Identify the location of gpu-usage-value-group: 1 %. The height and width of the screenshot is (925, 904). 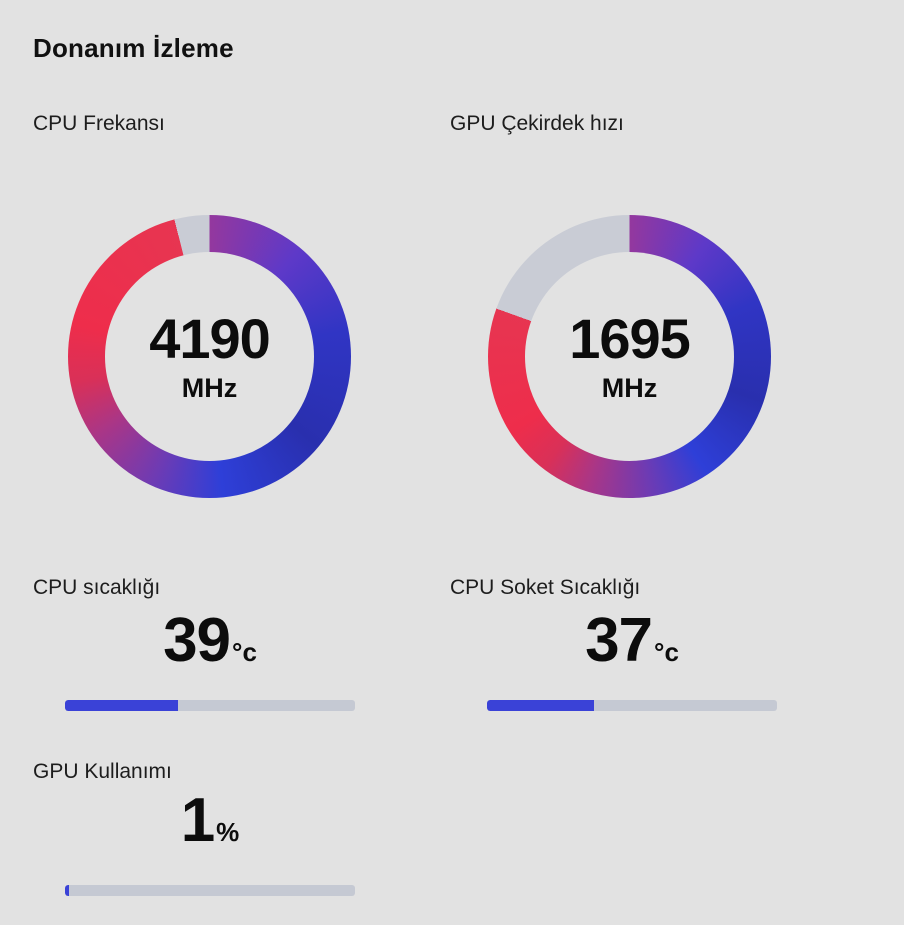
(210, 821).